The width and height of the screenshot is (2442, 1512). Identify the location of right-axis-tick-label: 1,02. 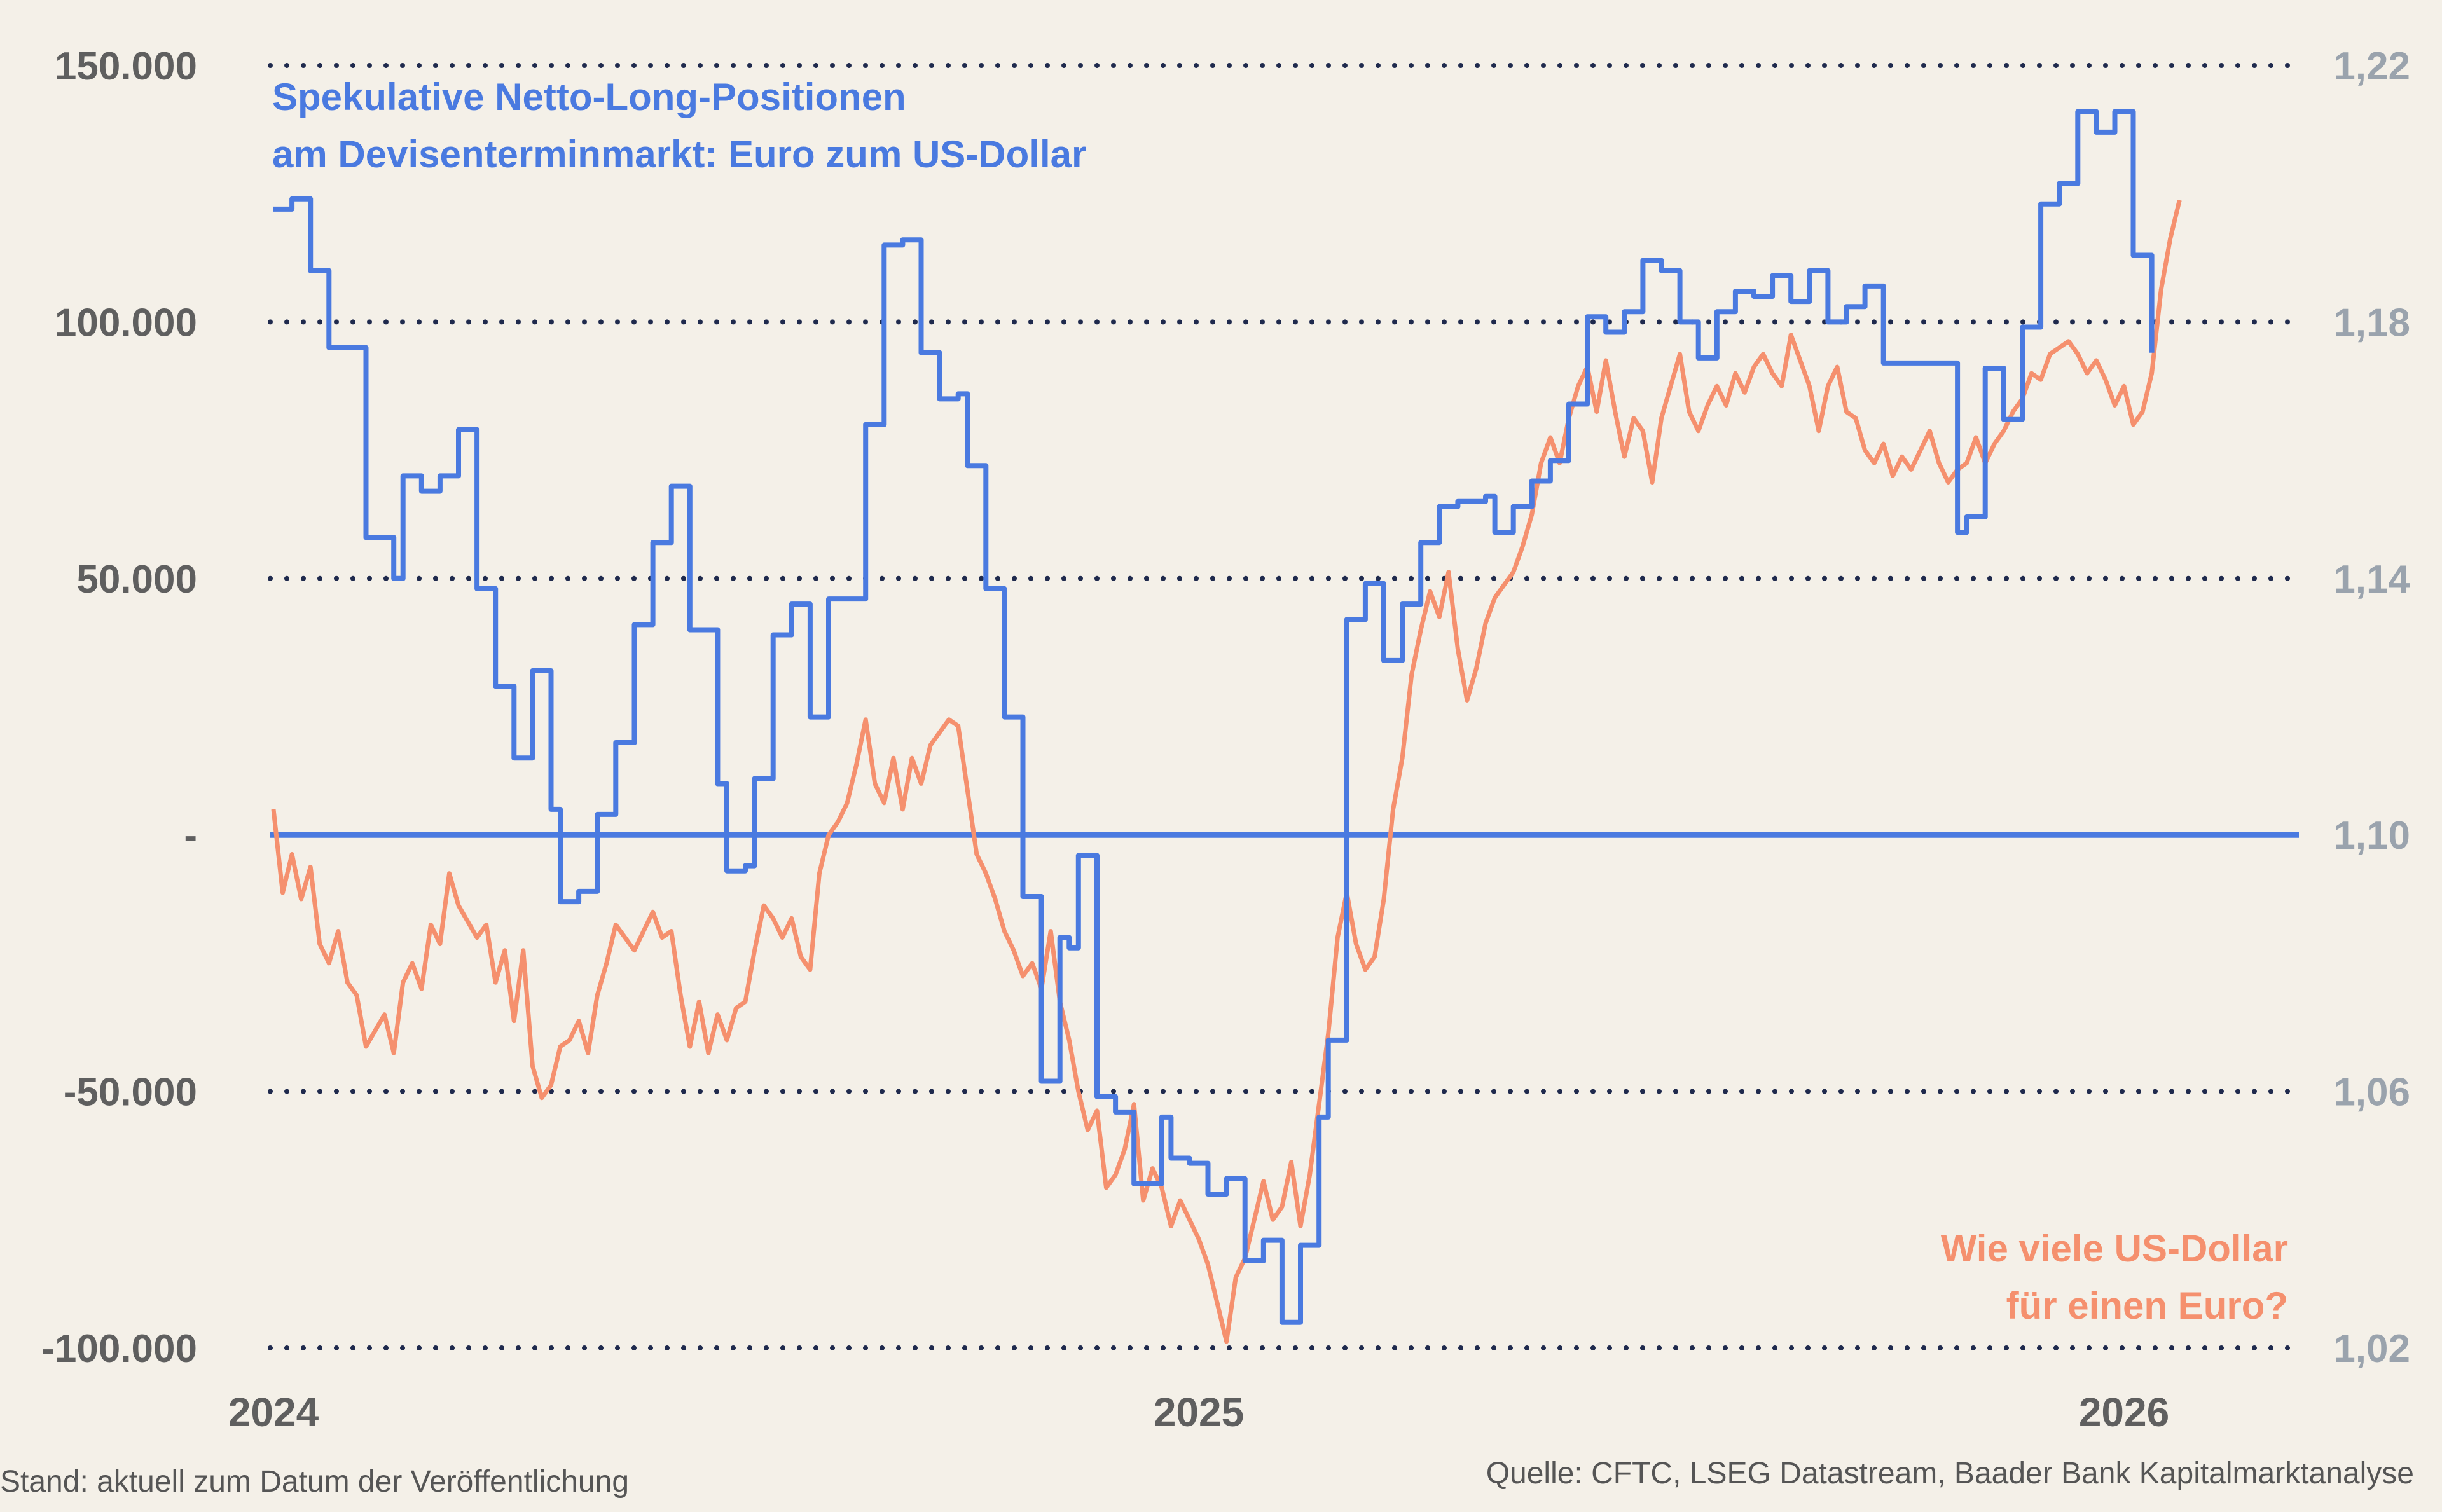
(2371, 1349).